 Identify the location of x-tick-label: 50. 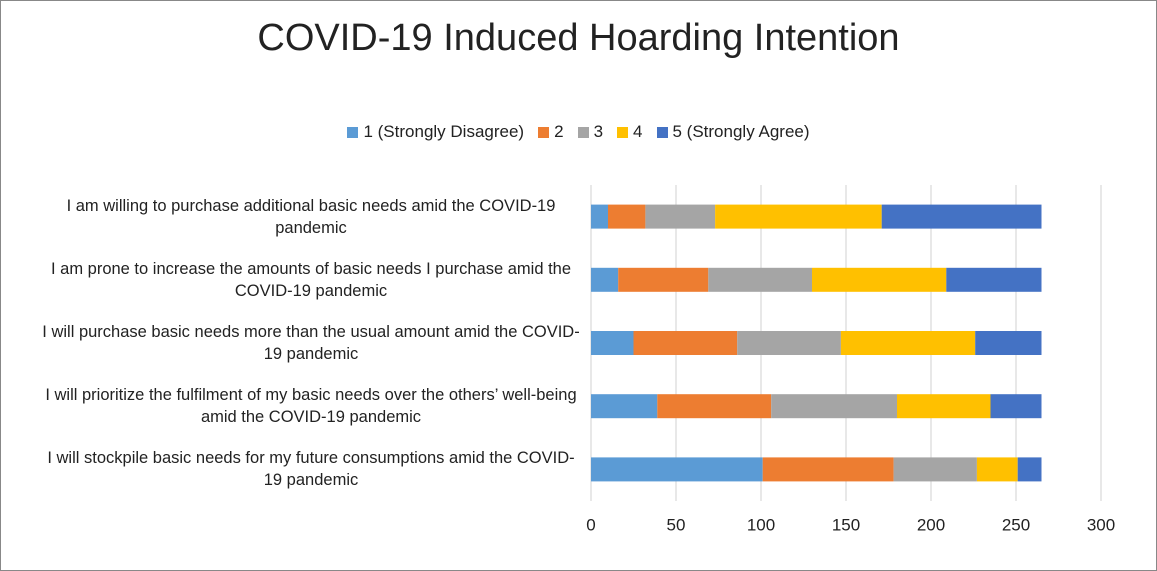
(676, 524).